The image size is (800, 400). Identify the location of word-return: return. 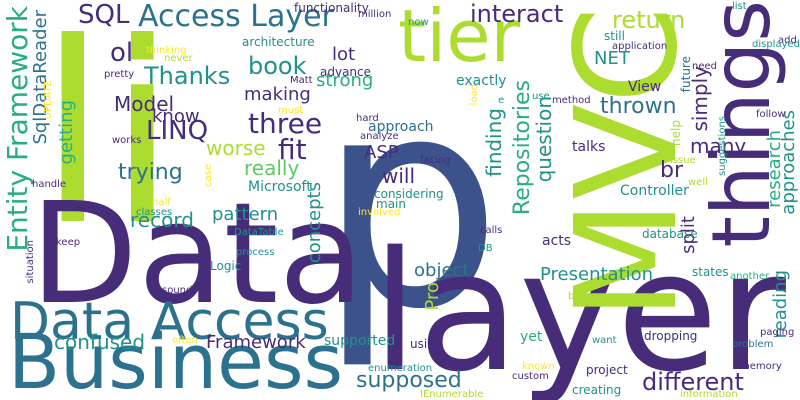
(649, 20).